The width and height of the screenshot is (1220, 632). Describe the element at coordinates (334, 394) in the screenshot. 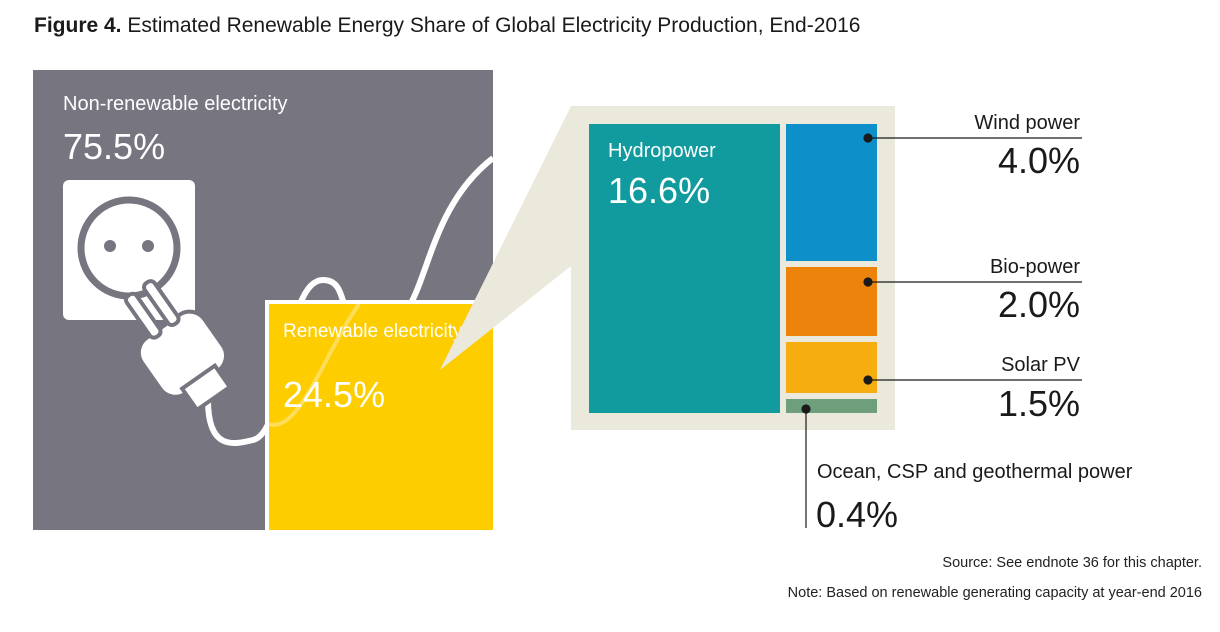

I see `renewable-value: 24.5%` at that location.